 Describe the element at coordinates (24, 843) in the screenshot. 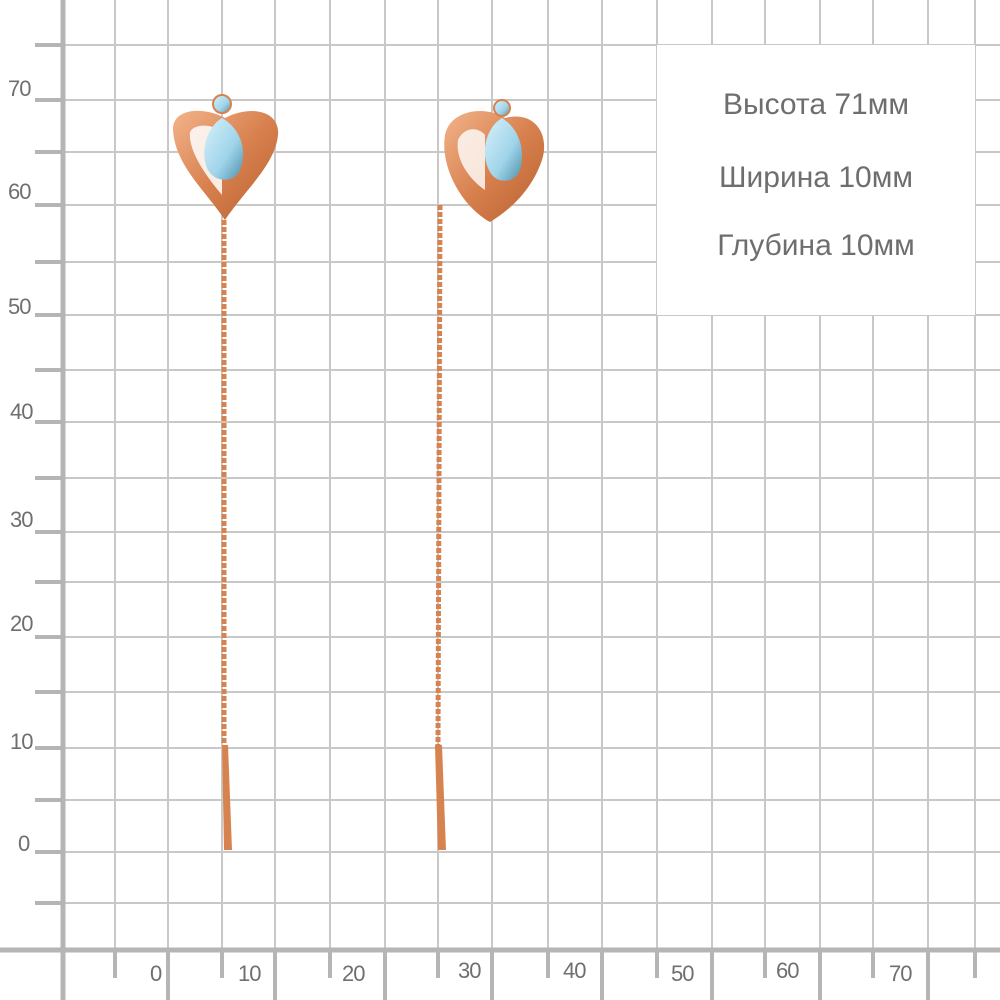

I see `y-label: 0` at that location.